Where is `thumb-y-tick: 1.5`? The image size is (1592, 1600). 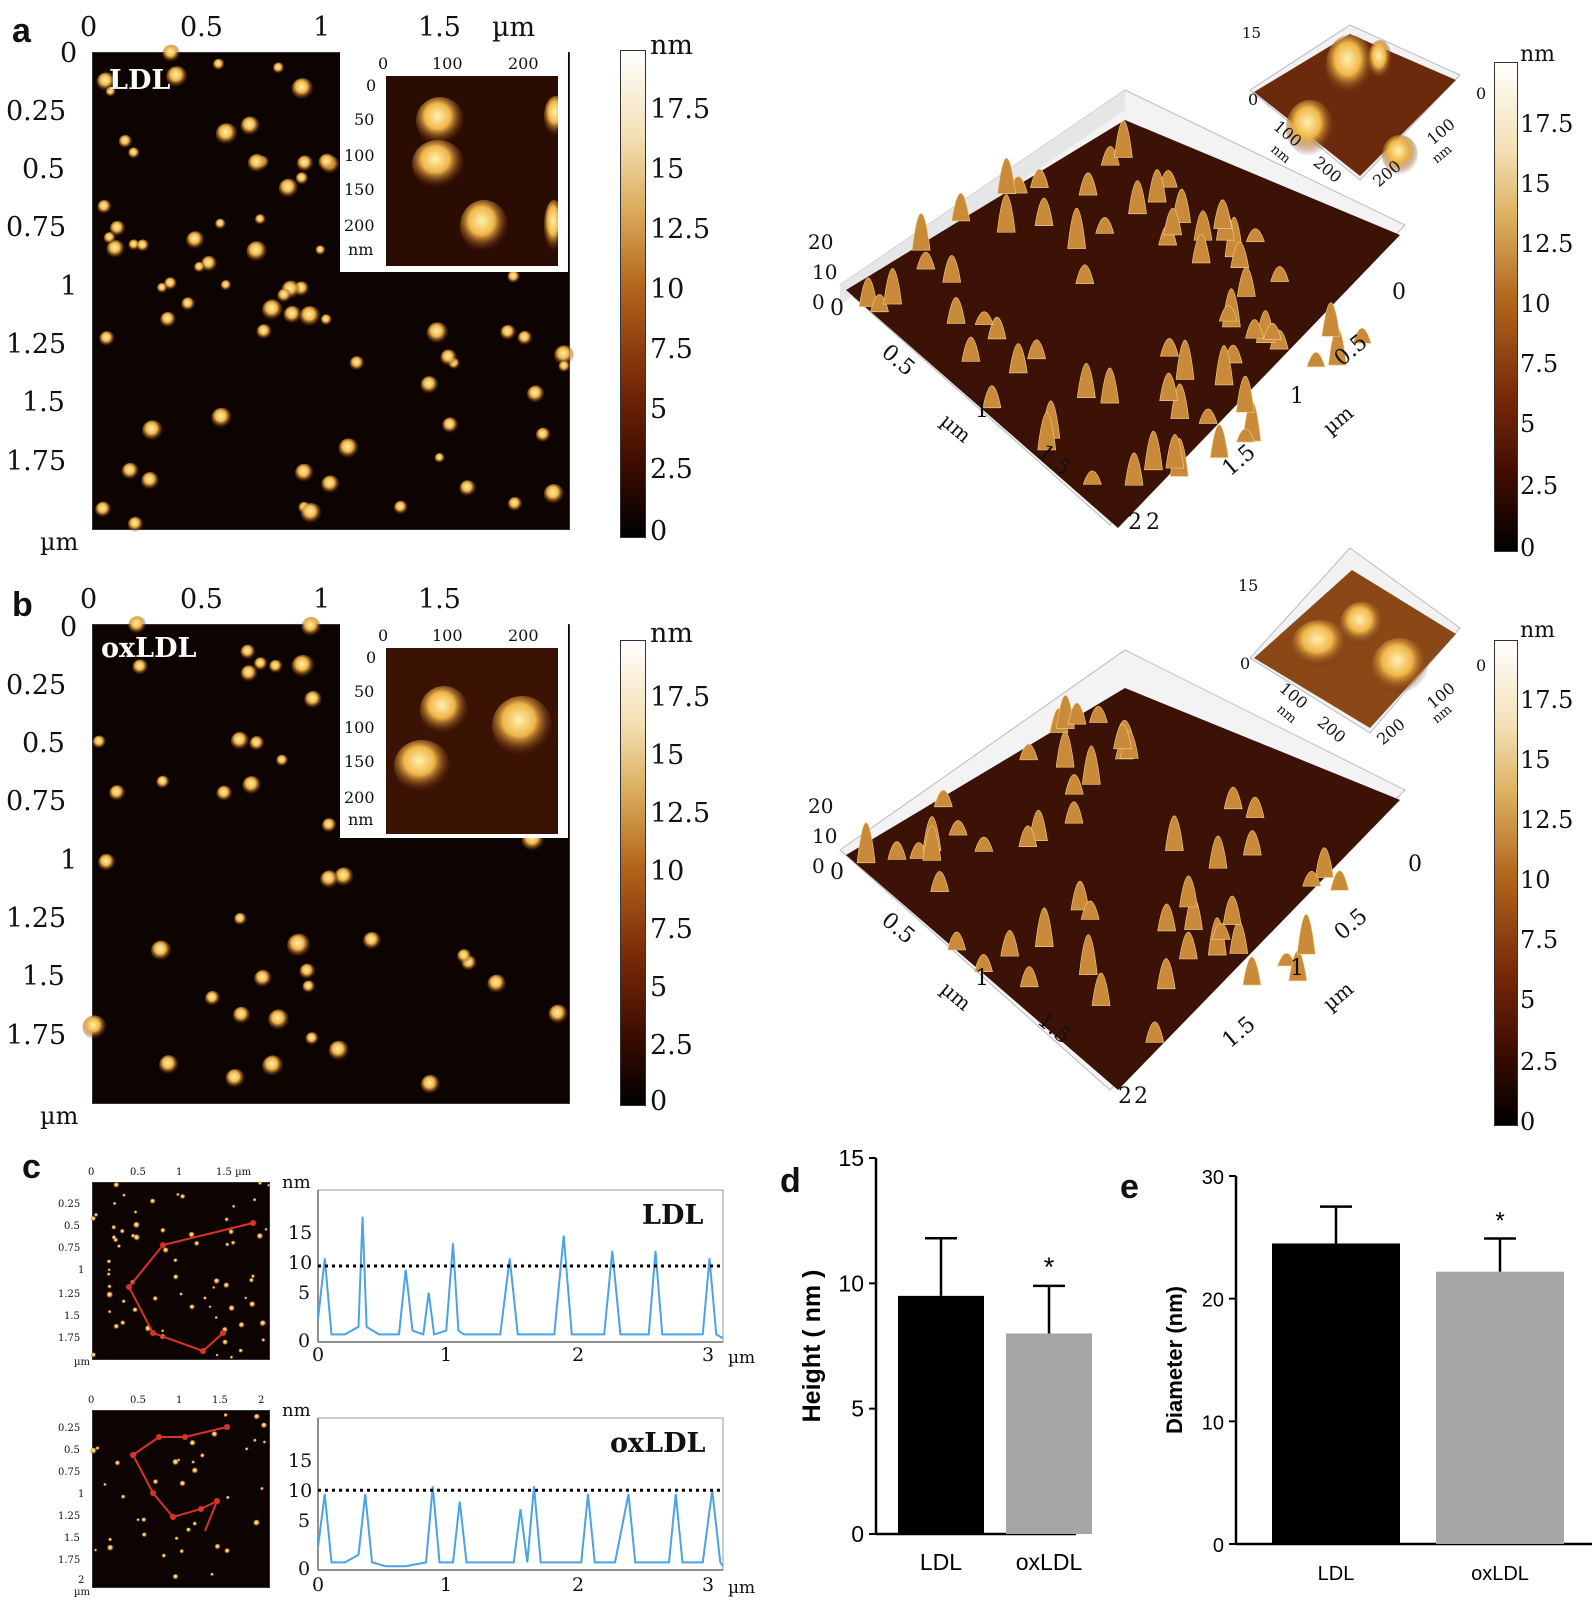 thumb-y-tick: 1.5 is located at coordinates (72, 1316).